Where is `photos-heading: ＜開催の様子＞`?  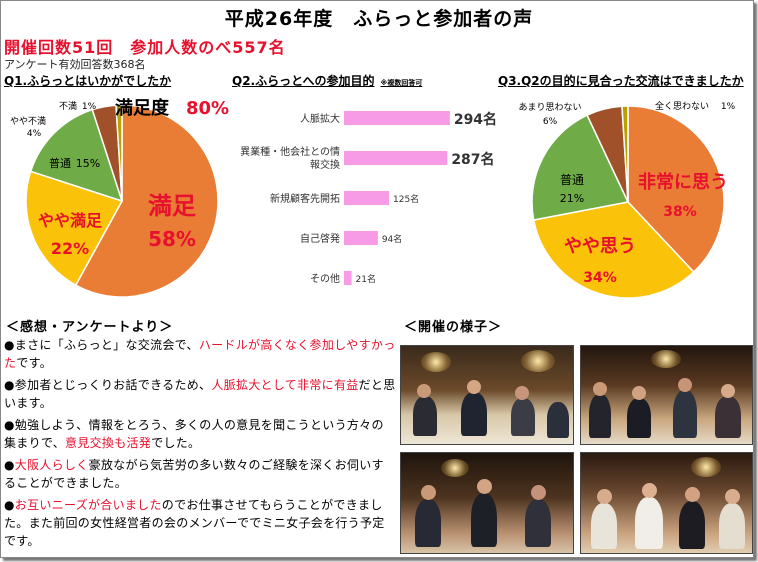
photos-heading: ＜開催の様子＞ is located at coordinates (453, 327).